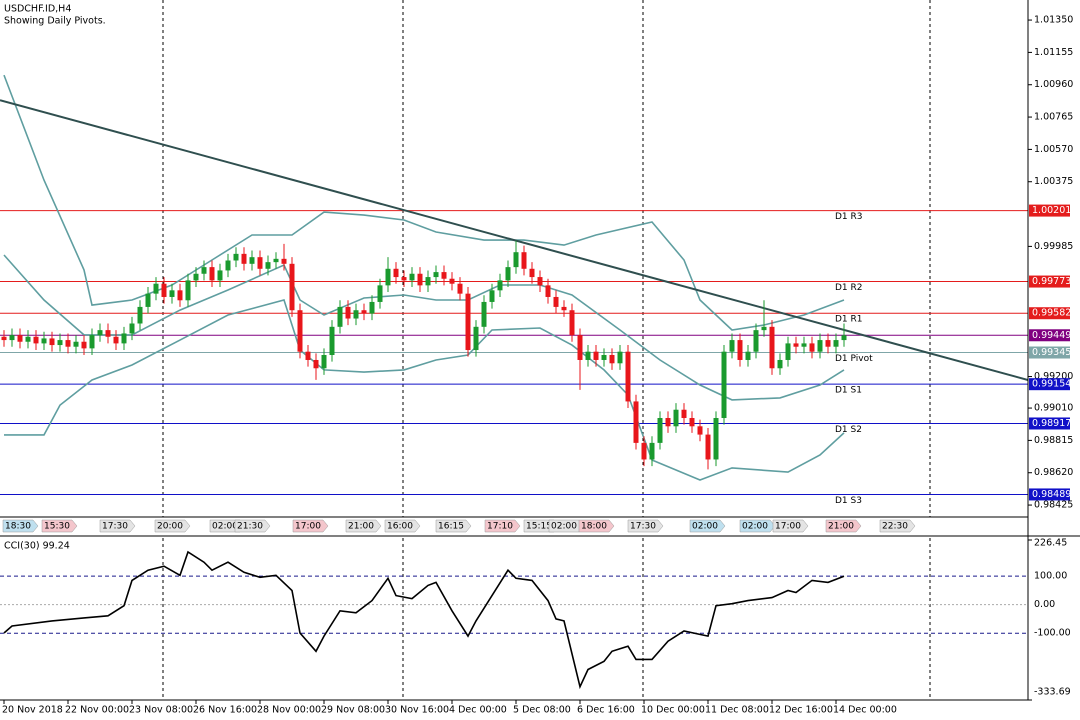  I want to click on history-label: 16:15, so click(451, 527).